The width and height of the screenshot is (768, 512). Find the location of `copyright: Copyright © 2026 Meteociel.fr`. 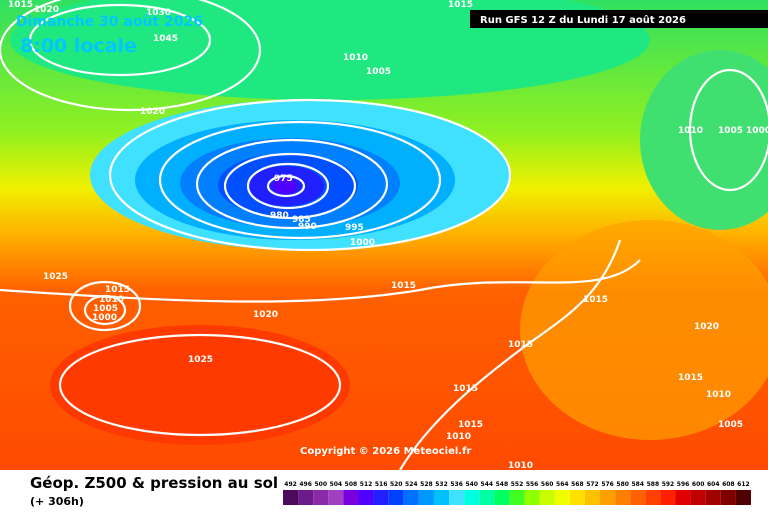

copyright: Copyright © 2026 Meteociel.fr is located at coordinates (385, 451).